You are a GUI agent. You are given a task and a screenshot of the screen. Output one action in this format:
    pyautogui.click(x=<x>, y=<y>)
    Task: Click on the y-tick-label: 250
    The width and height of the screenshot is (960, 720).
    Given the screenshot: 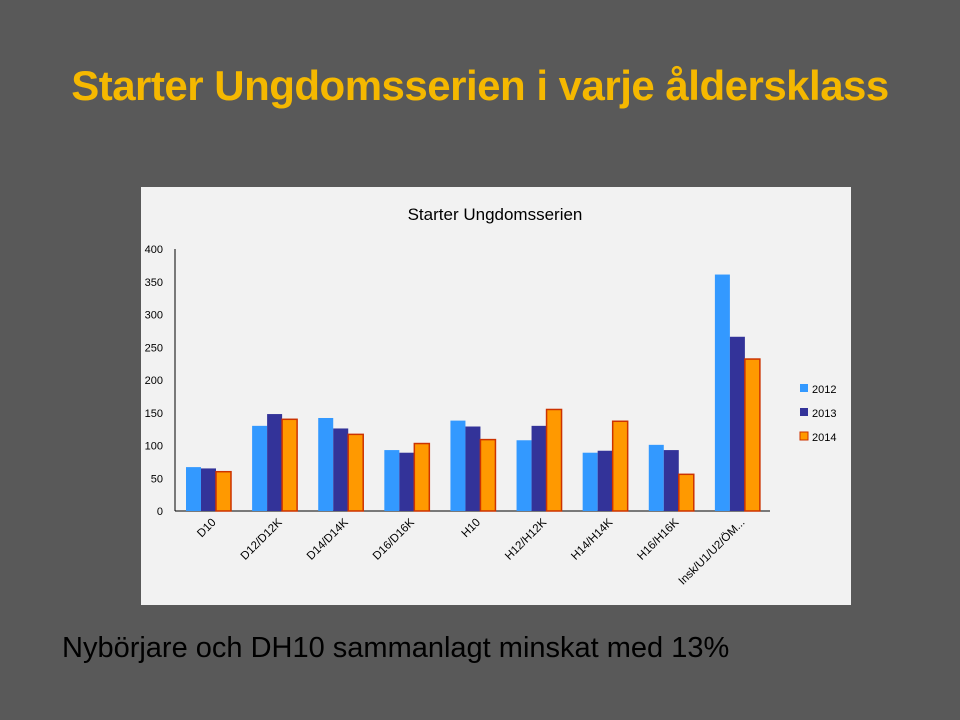 What is the action you would take?
    pyautogui.click(x=154, y=348)
    